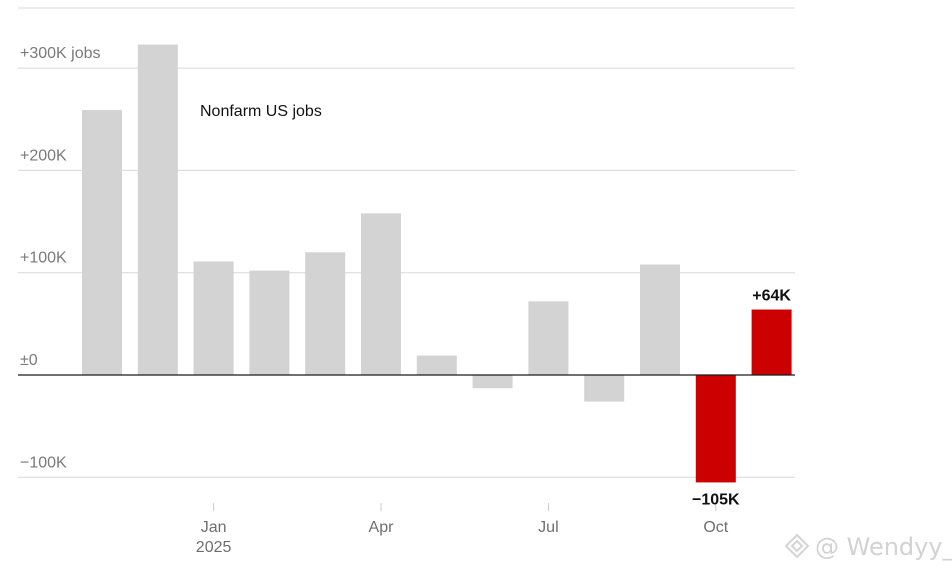 The image size is (952, 570). I want to click on data-label: +64K, so click(771, 296).